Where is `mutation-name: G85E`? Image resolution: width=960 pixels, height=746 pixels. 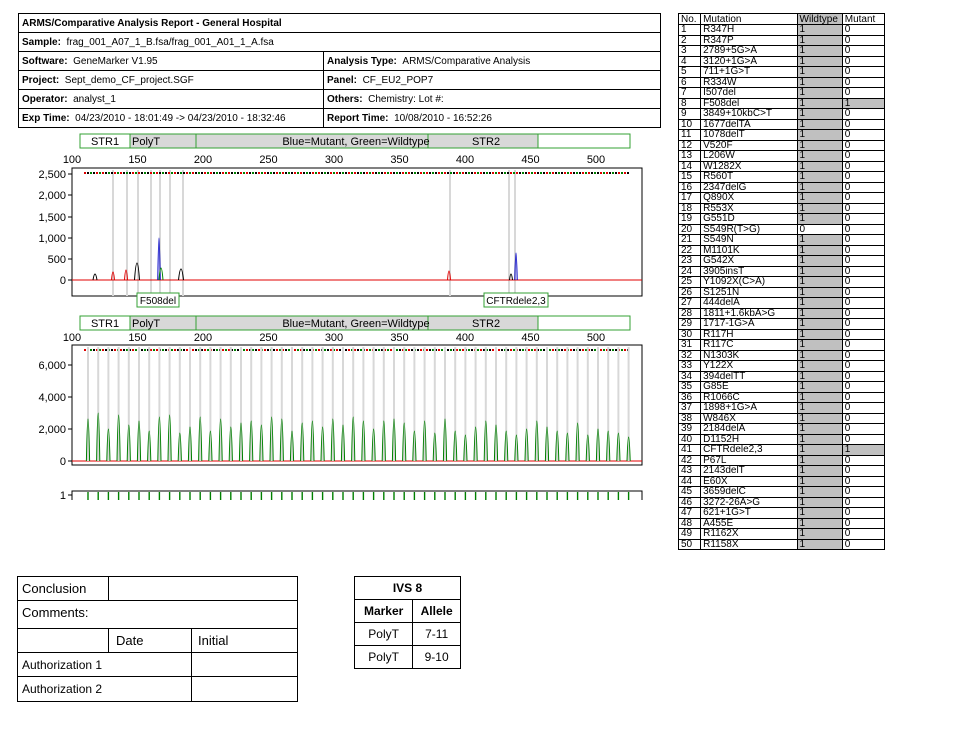 mutation-name: G85E is located at coordinates (749, 387).